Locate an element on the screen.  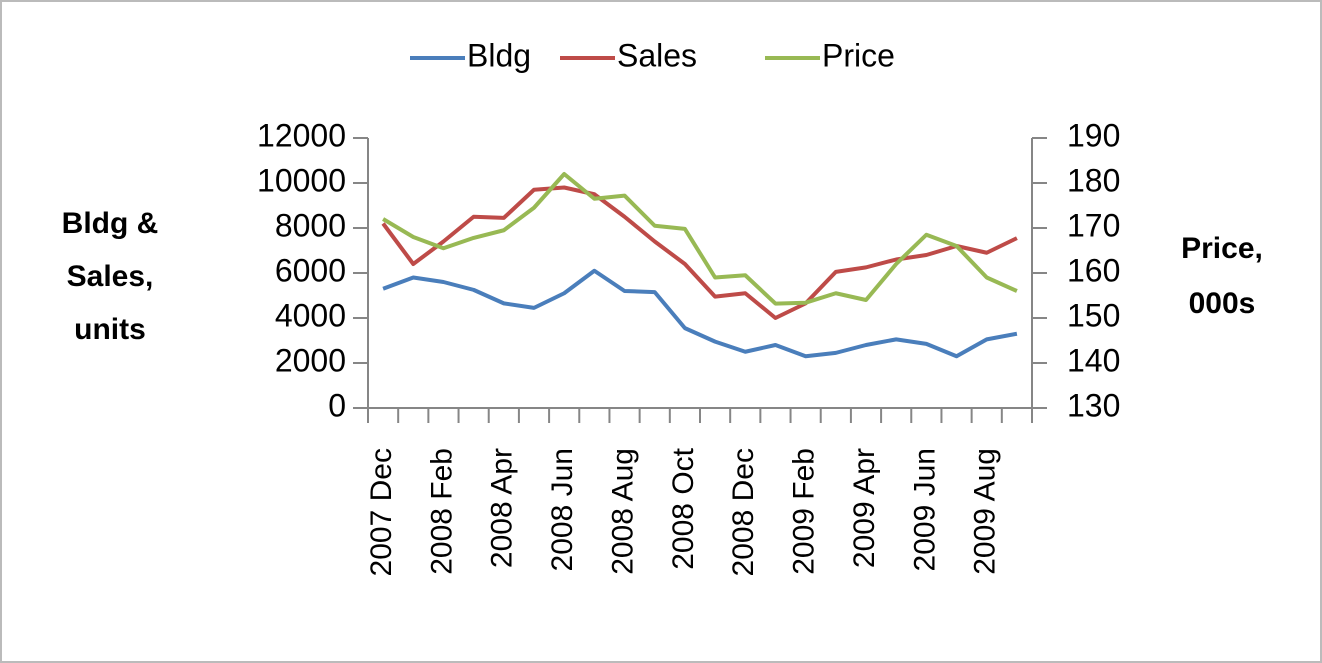
y-tick-label: 6000 is located at coordinates (310, 270).